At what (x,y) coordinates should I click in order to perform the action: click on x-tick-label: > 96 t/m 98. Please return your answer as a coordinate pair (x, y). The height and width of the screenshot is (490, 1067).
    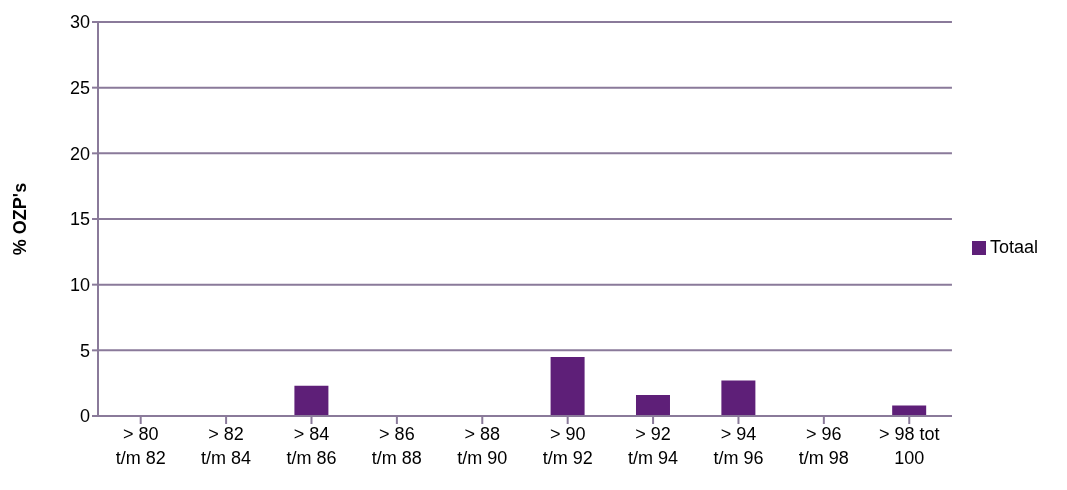
    Looking at the image, I should click on (823, 446).